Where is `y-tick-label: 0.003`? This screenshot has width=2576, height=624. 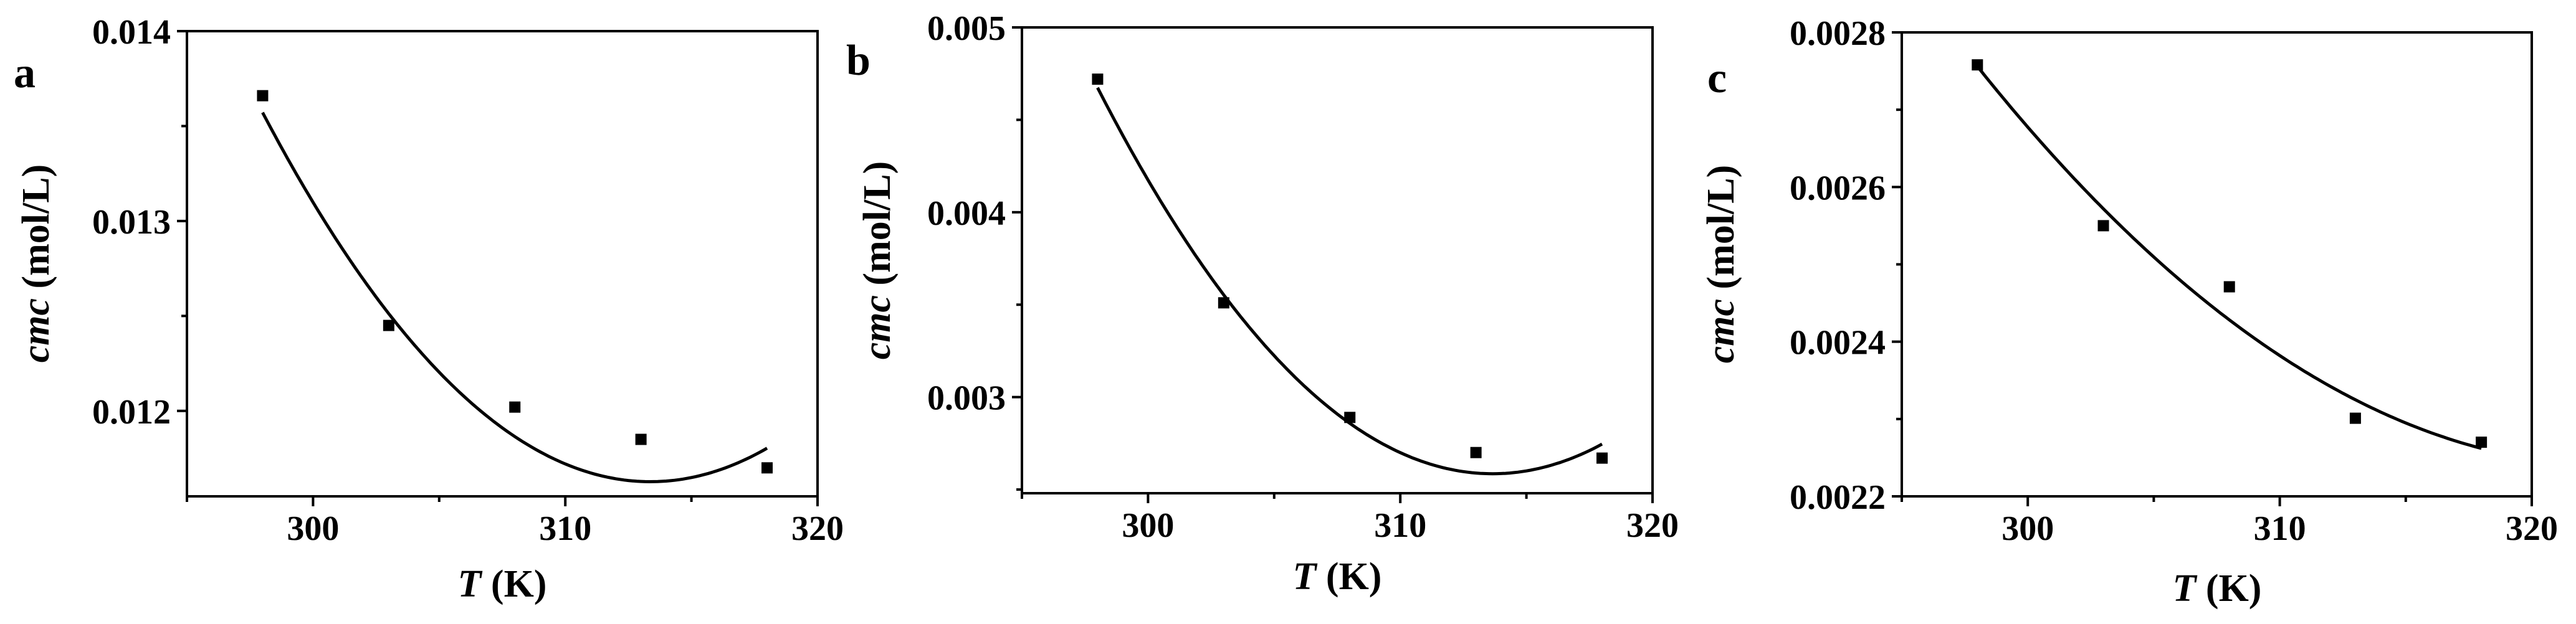
y-tick-label: 0.003 is located at coordinates (966, 398).